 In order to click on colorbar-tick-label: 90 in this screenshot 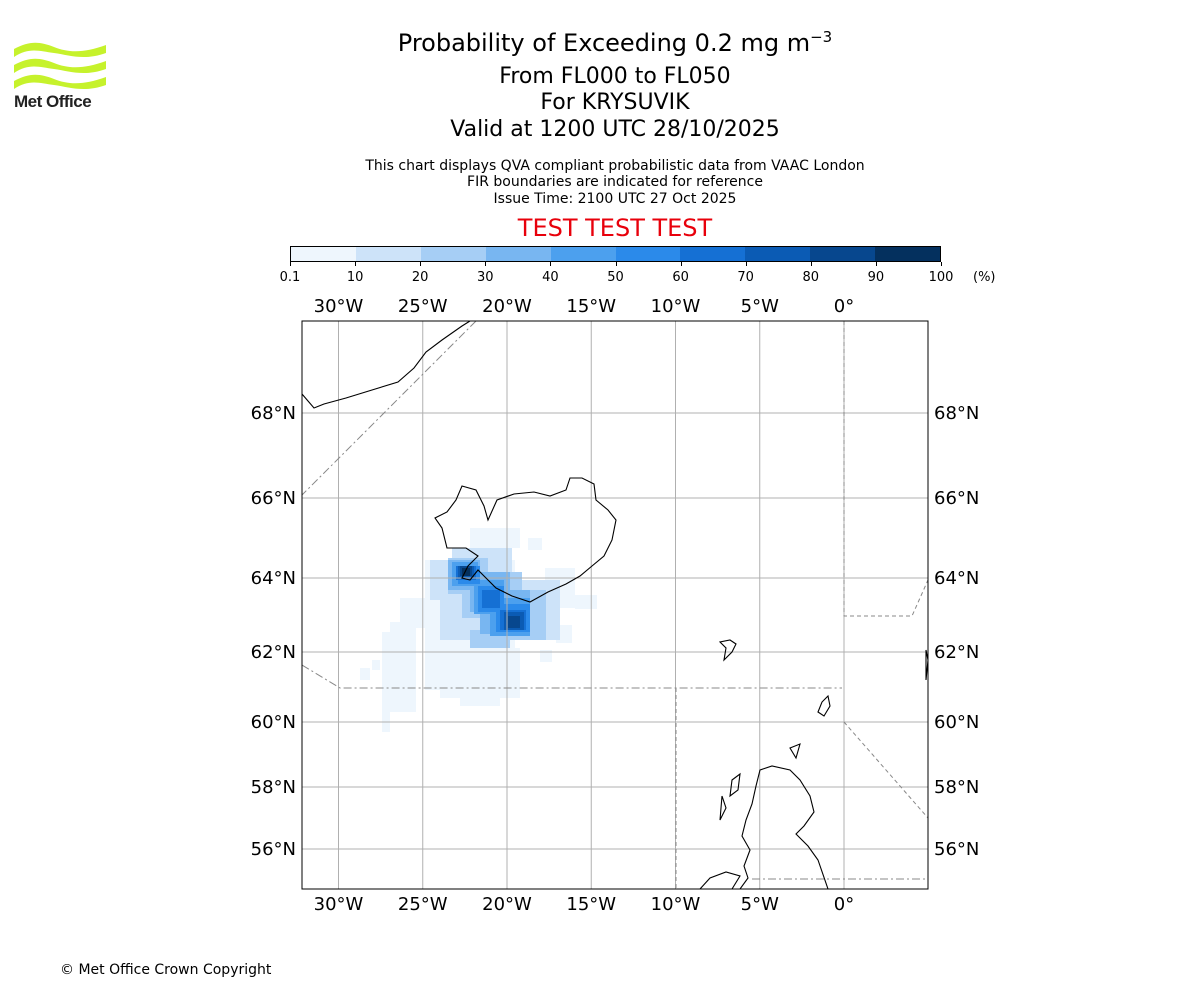, I will do `click(876, 277)`.